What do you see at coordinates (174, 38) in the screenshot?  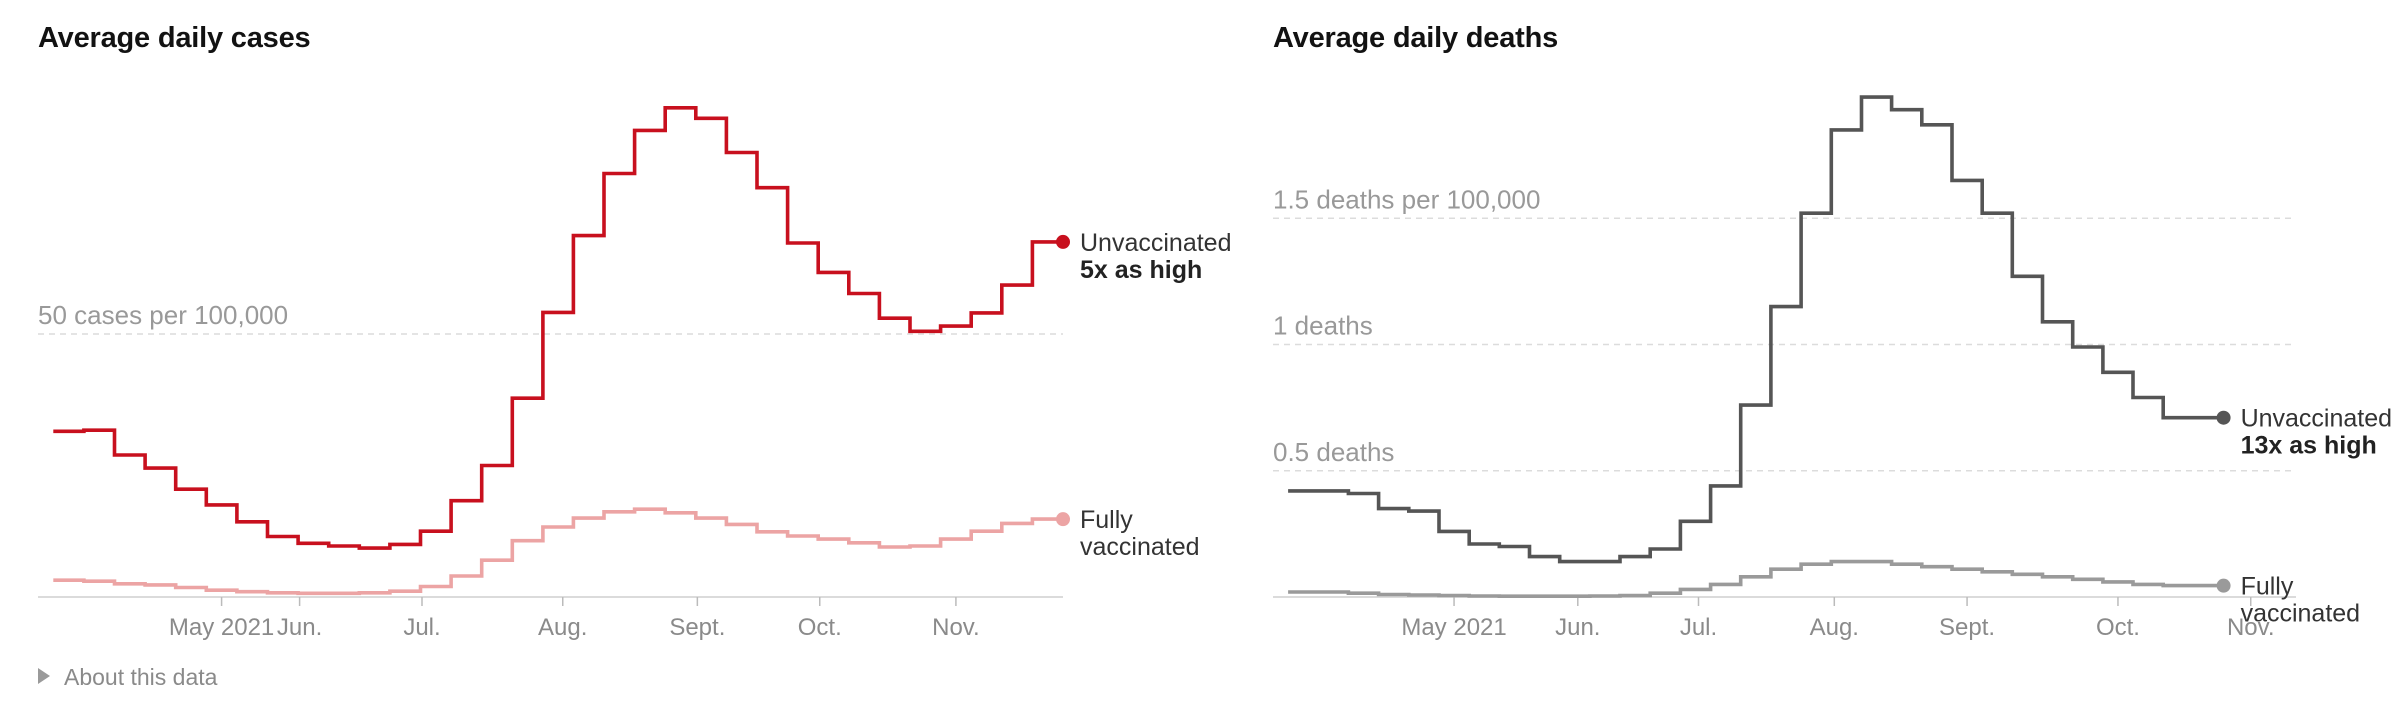 I see `chart-title: Average daily cases` at bounding box center [174, 38].